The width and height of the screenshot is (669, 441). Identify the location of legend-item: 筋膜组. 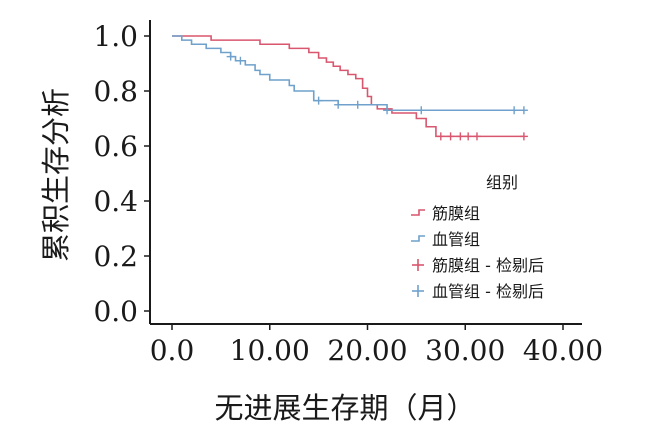
(445, 213).